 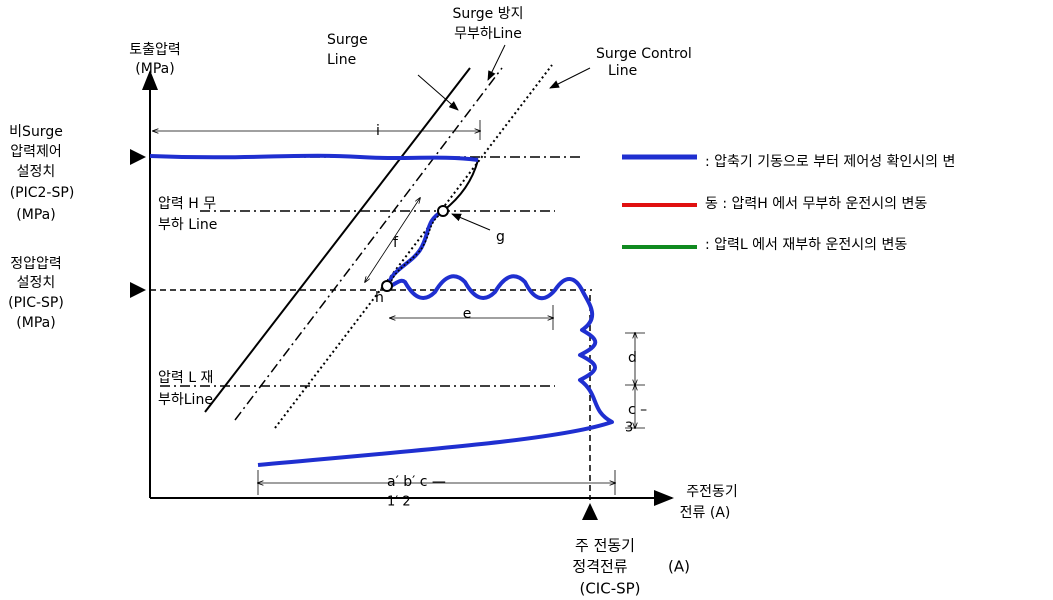 I want to click on point-h, so click(x=387, y=286).